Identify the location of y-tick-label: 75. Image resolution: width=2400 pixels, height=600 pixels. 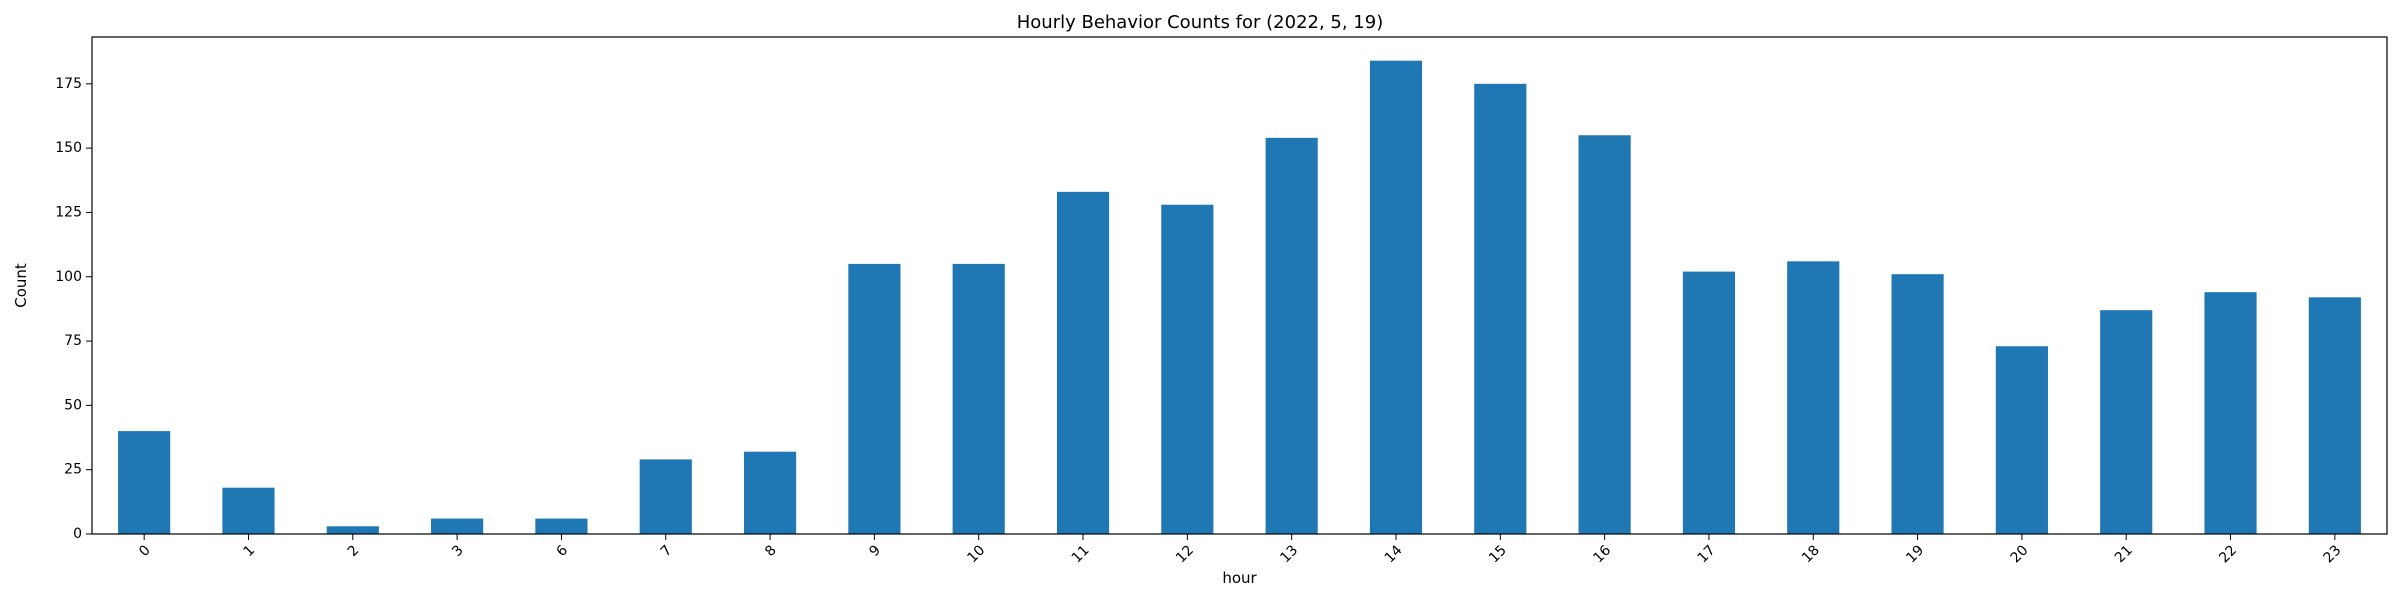
(73, 341).